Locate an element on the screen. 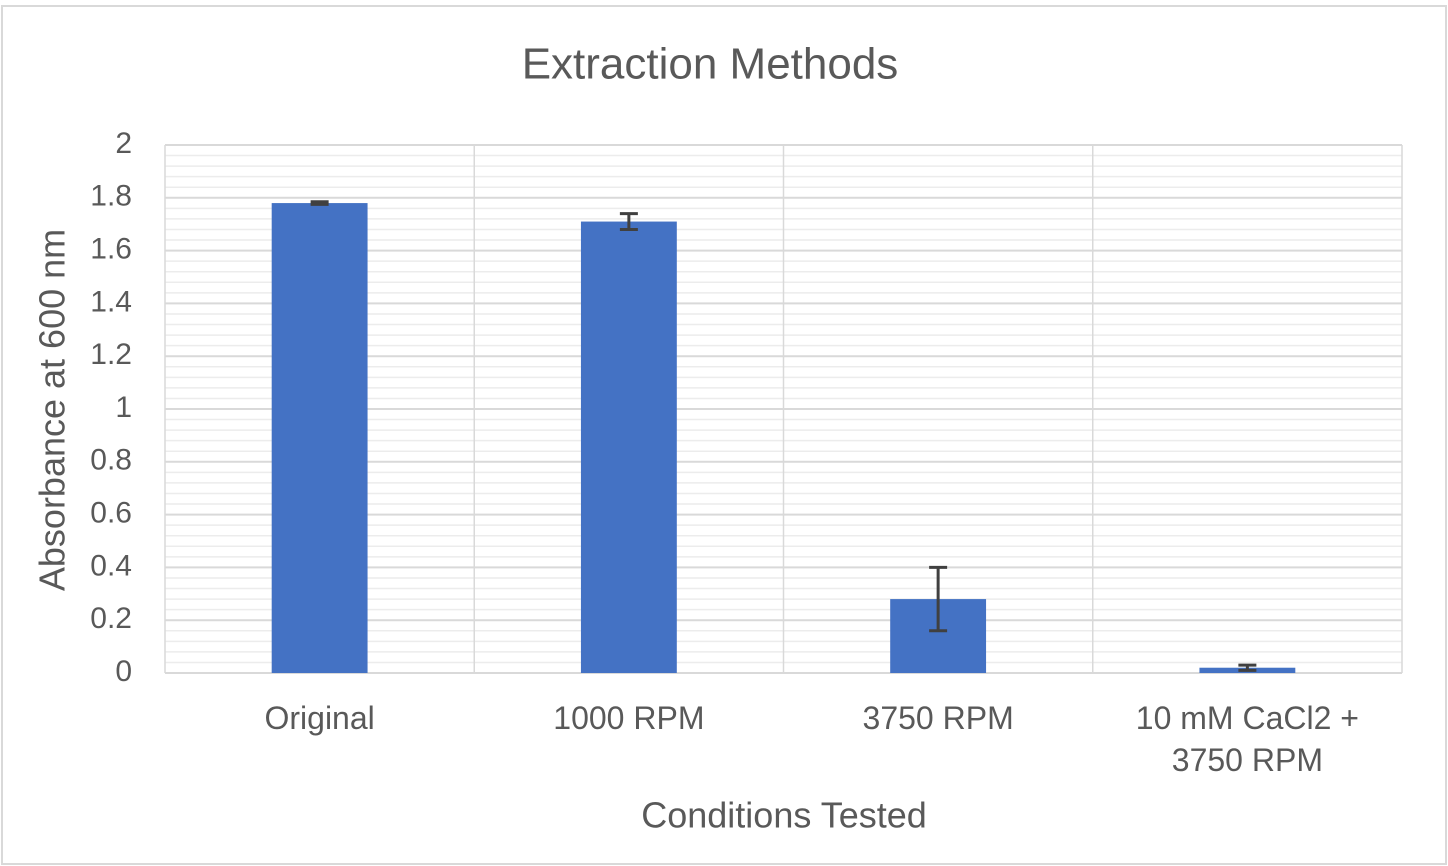 The height and width of the screenshot is (866, 1448). y-axis-label: Absorbance at 600 nm is located at coordinates (52, 410).